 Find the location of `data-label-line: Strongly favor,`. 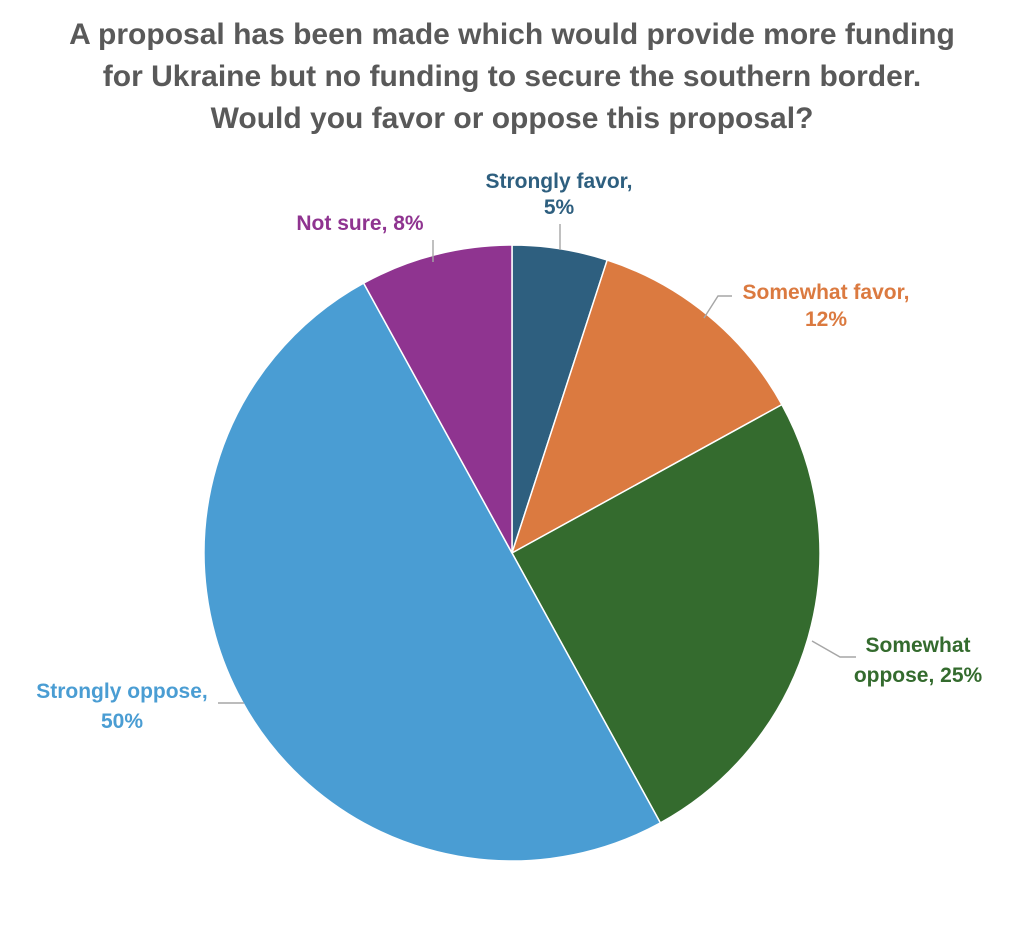

data-label-line: Strongly favor, is located at coordinates (558, 181).